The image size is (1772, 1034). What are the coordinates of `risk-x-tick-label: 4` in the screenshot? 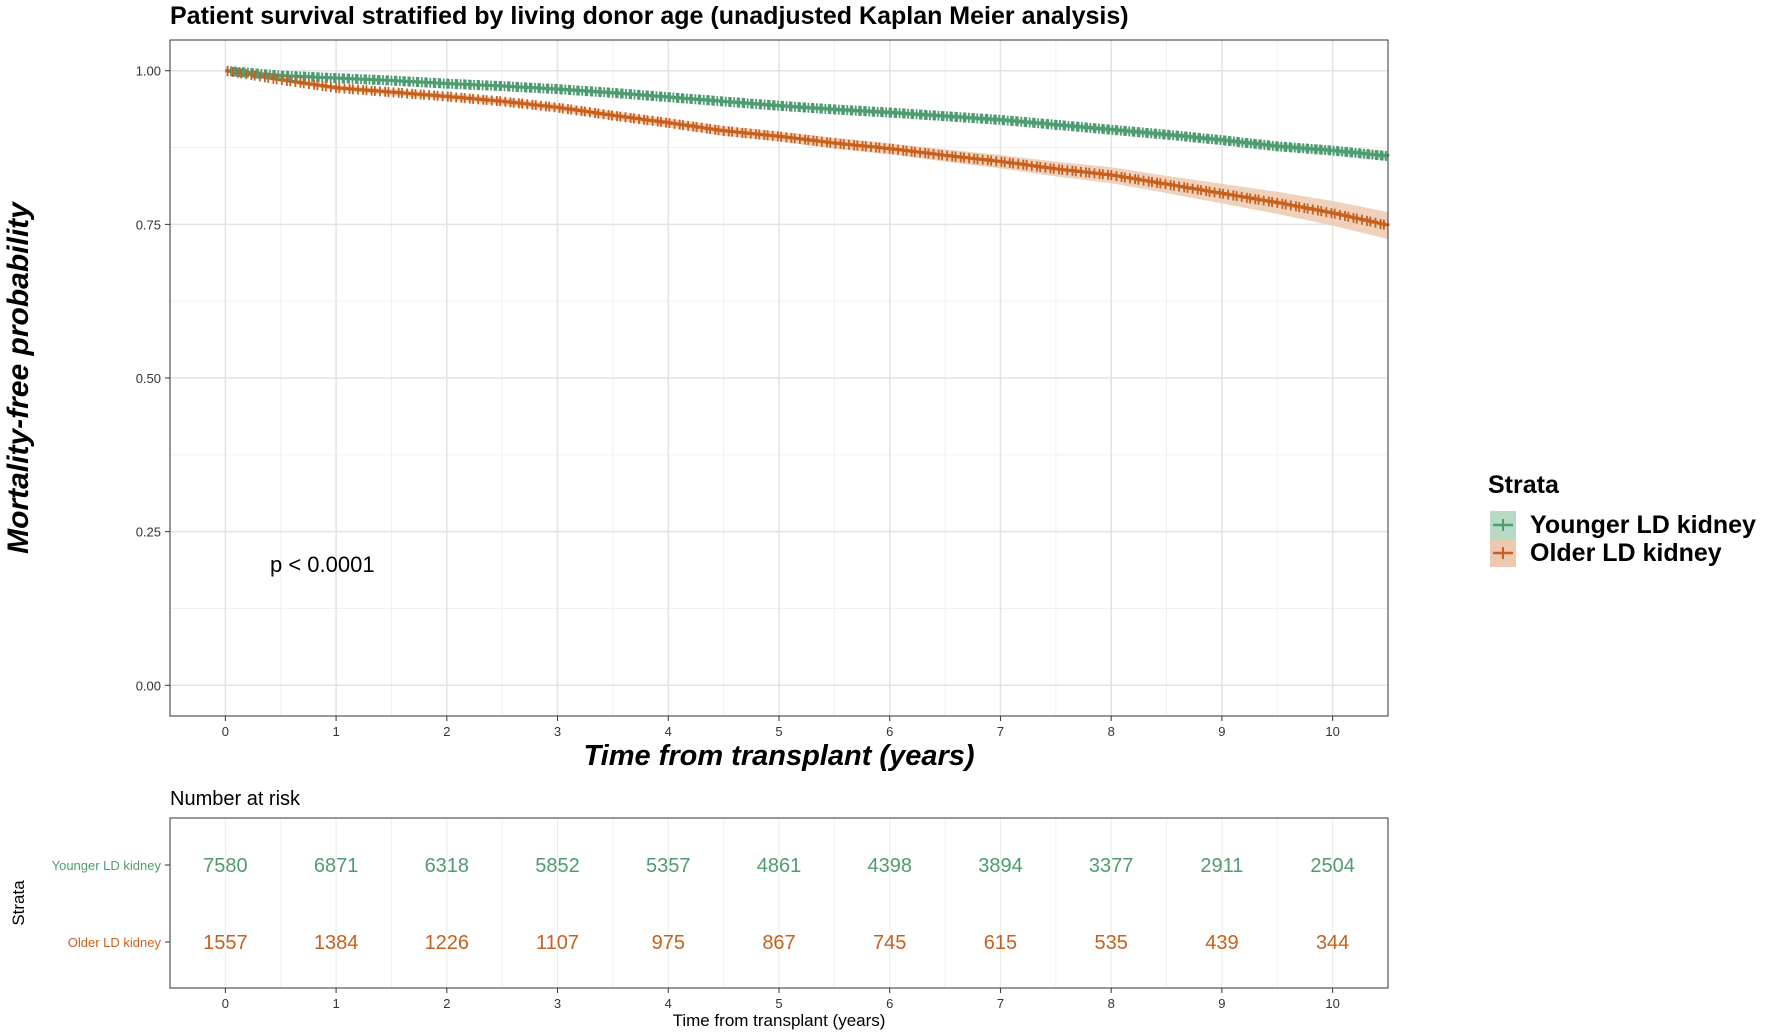 It's located at (668, 1003).